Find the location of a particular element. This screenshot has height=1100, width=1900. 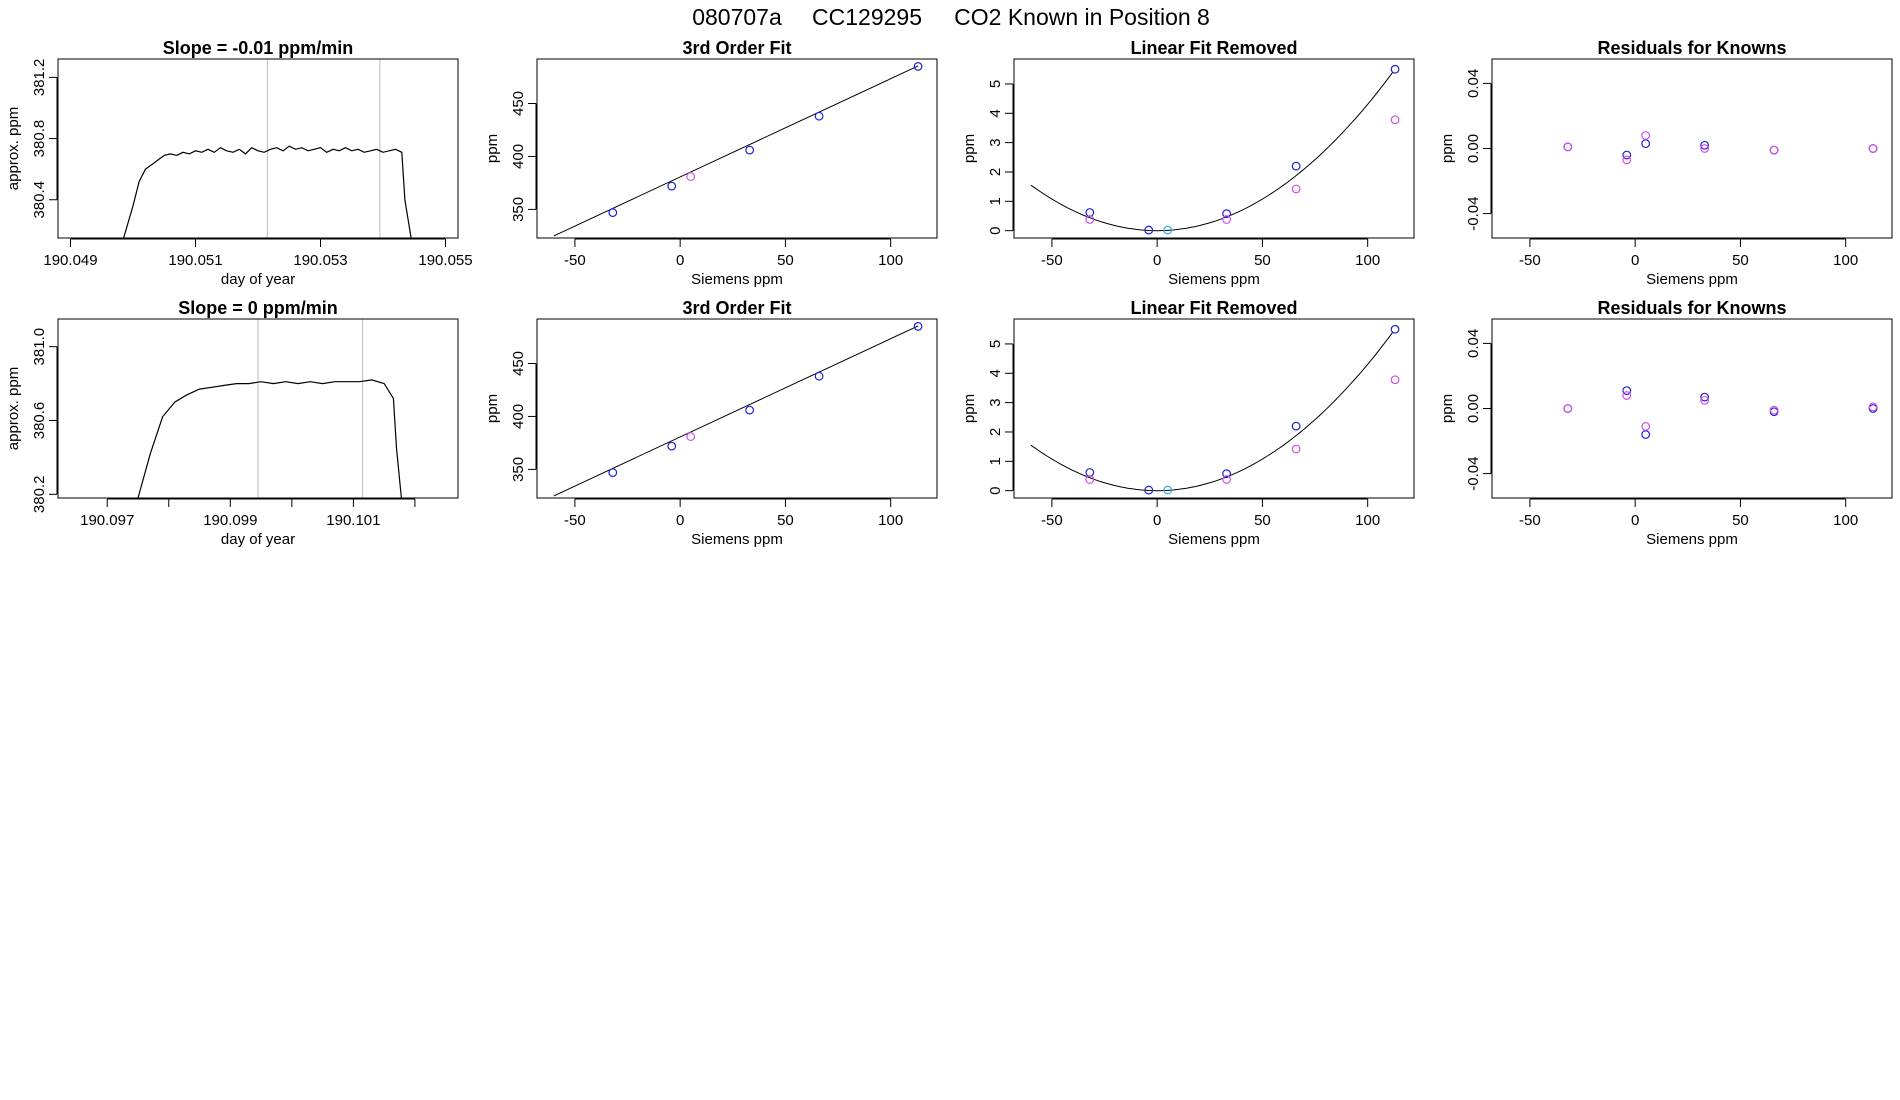

x-axis-label: day of year is located at coordinates (258, 279).